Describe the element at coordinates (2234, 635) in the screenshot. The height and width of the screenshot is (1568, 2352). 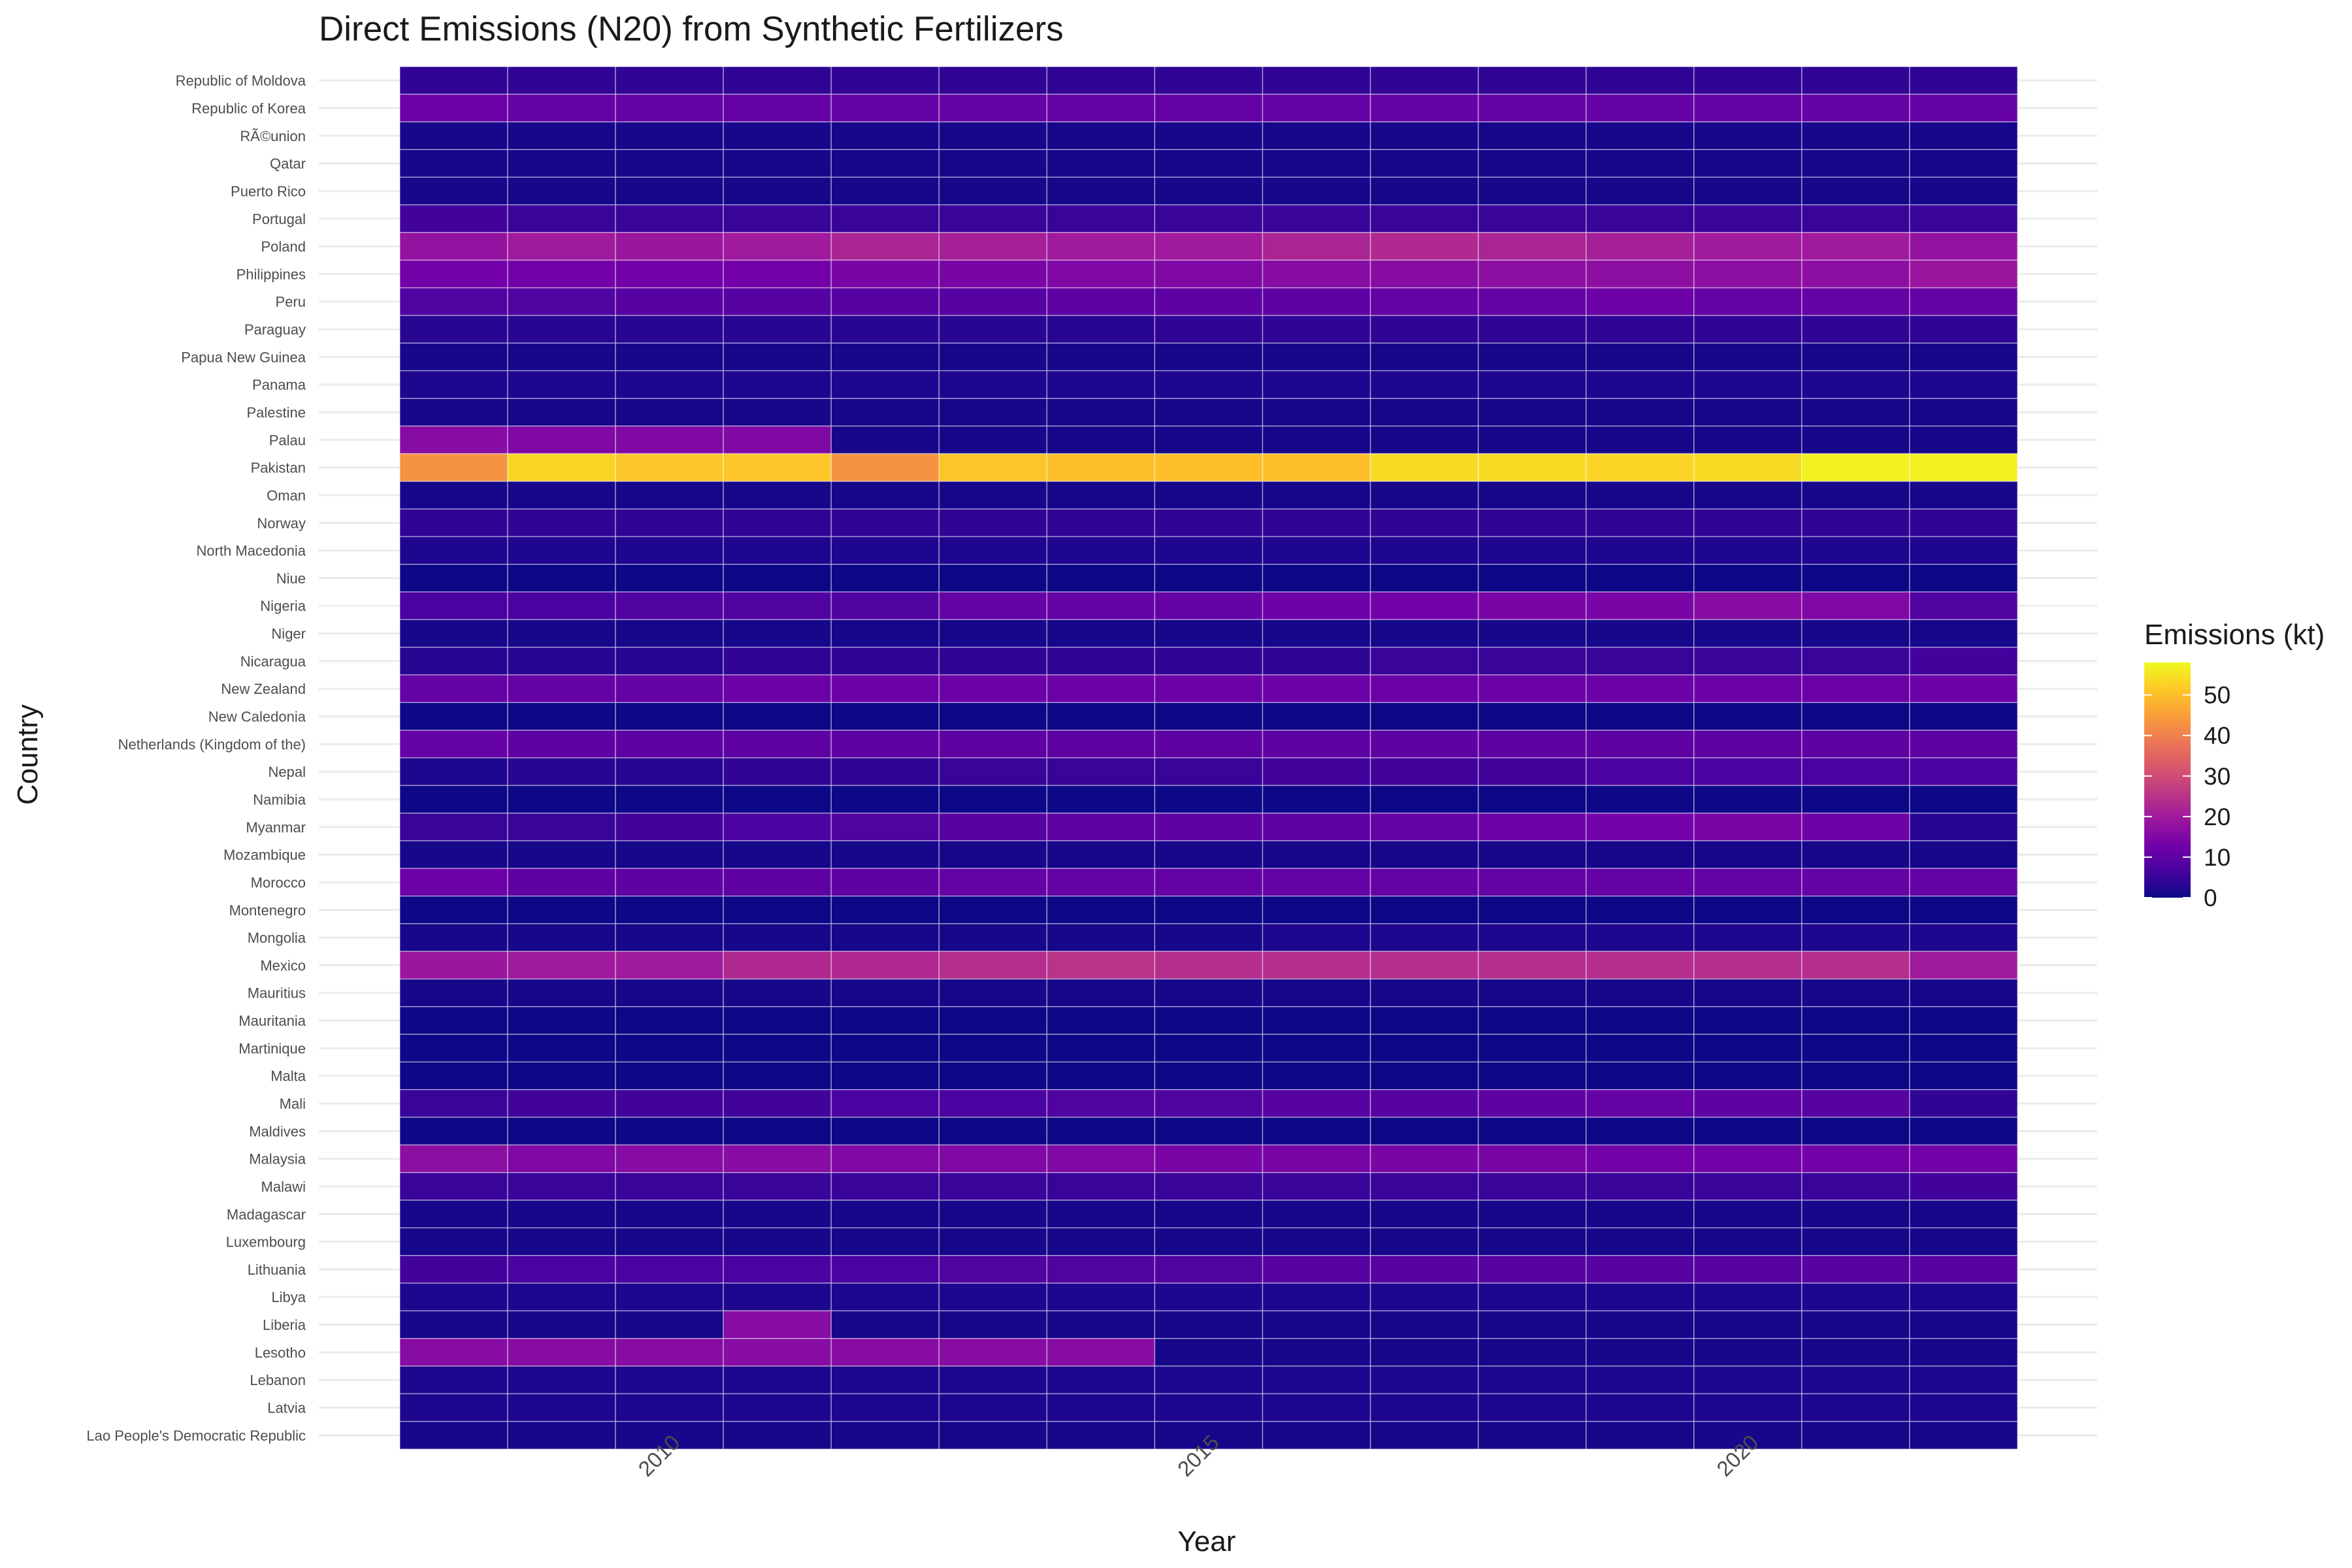
I see `legend-title: Emissions (kt)` at that location.